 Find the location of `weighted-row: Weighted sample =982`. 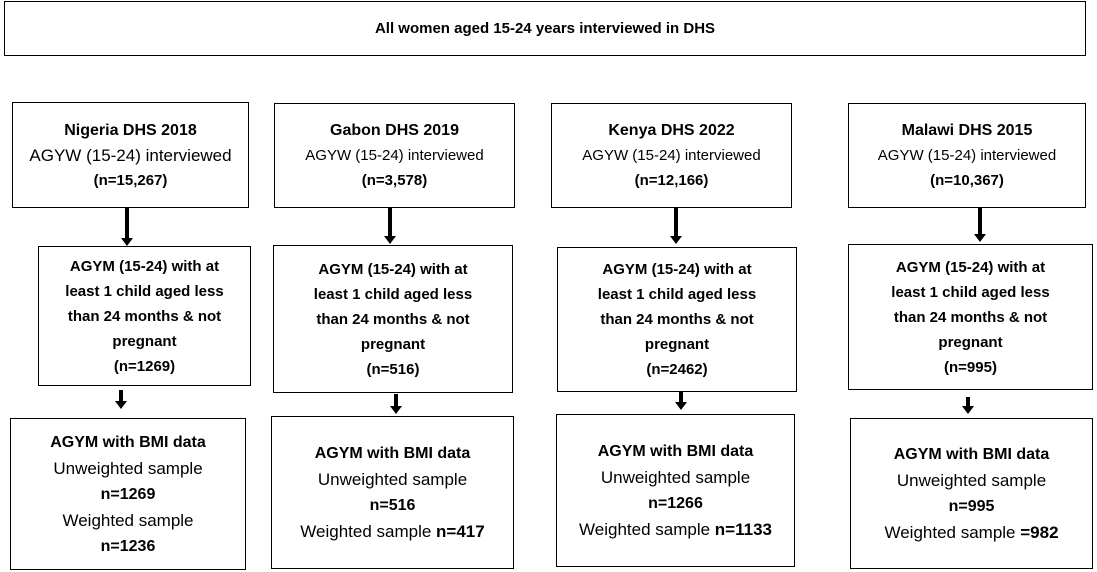

weighted-row: Weighted sample =982 is located at coordinates (971, 532).